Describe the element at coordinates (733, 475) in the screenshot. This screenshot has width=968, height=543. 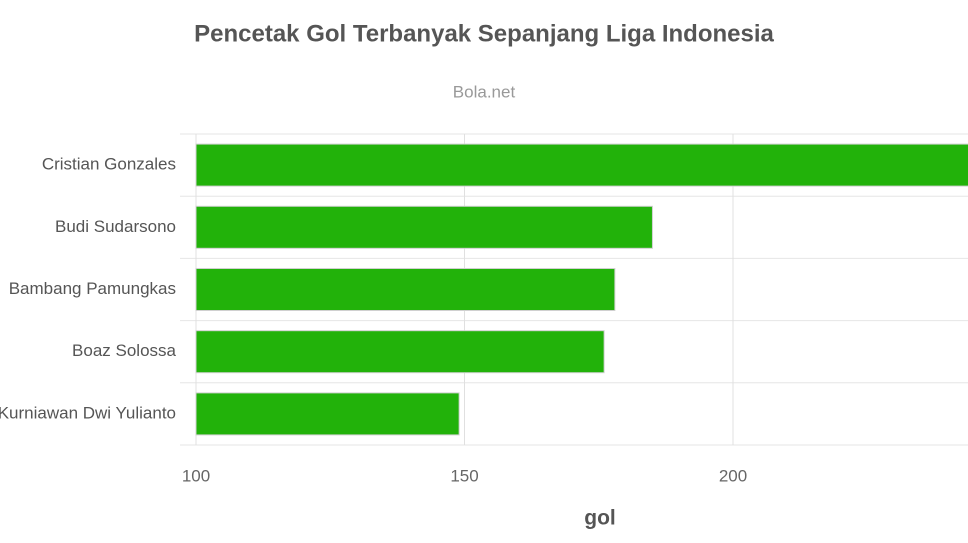
I see `x-tick-label: 200` at that location.